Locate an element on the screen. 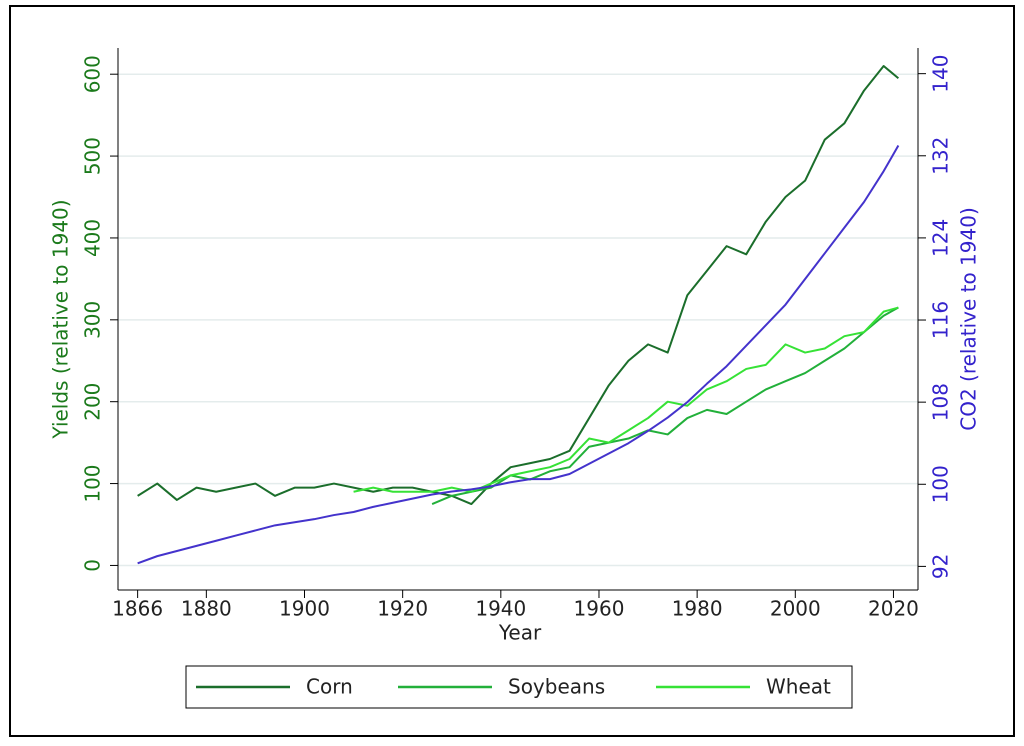 The width and height of the screenshot is (1024, 746). x-tick-label: 1920 is located at coordinates (402, 609).